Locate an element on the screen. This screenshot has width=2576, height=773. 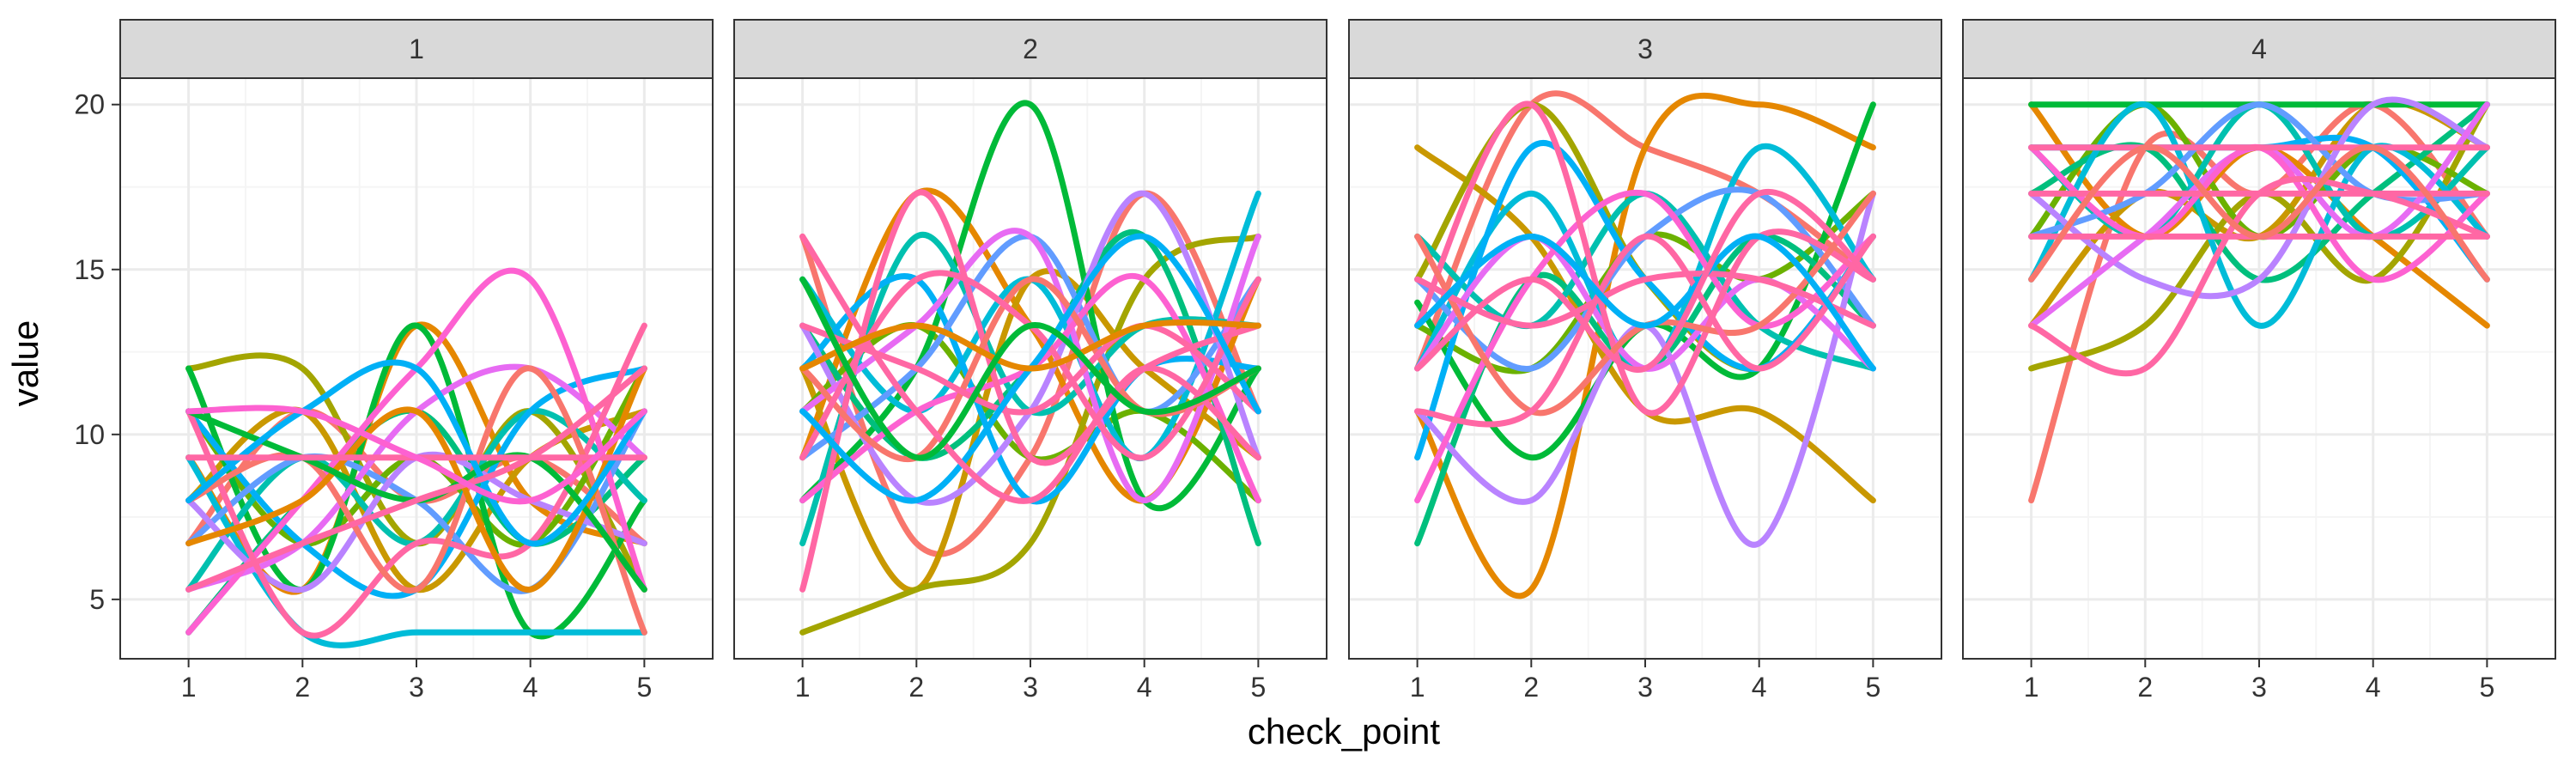
facet-strip-label: 2 is located at coordinates (1030, 48).